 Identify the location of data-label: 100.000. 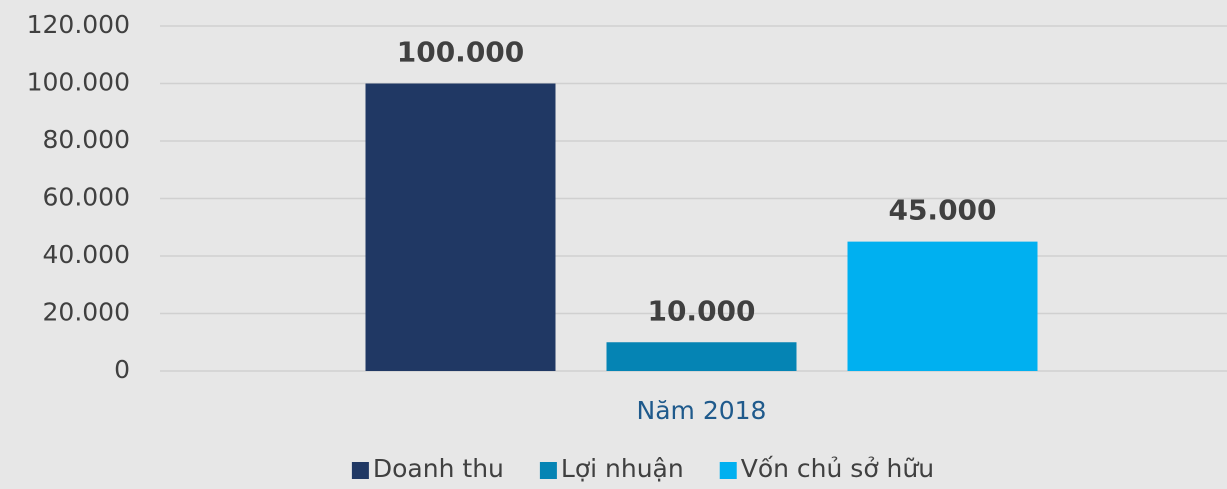
(461, 52).